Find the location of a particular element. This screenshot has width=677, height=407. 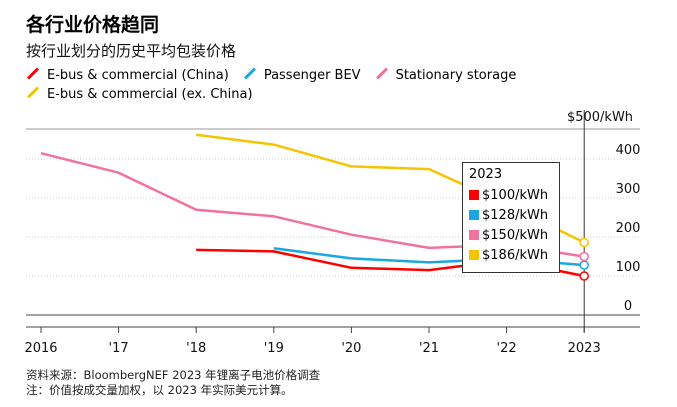

tooltip-value: $150/kWh is located at coordinates (515, 235).